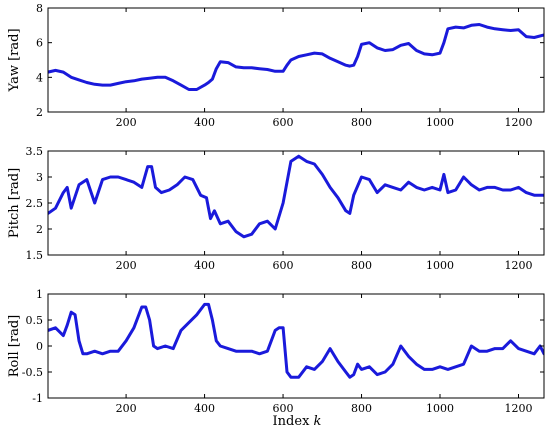 This screenshot has width=550, height=435. What do you see at coordinates (32, 372) in the screenshot?
I see `roll-y-tick-label: -0.5` at bounding box center [32, 372].